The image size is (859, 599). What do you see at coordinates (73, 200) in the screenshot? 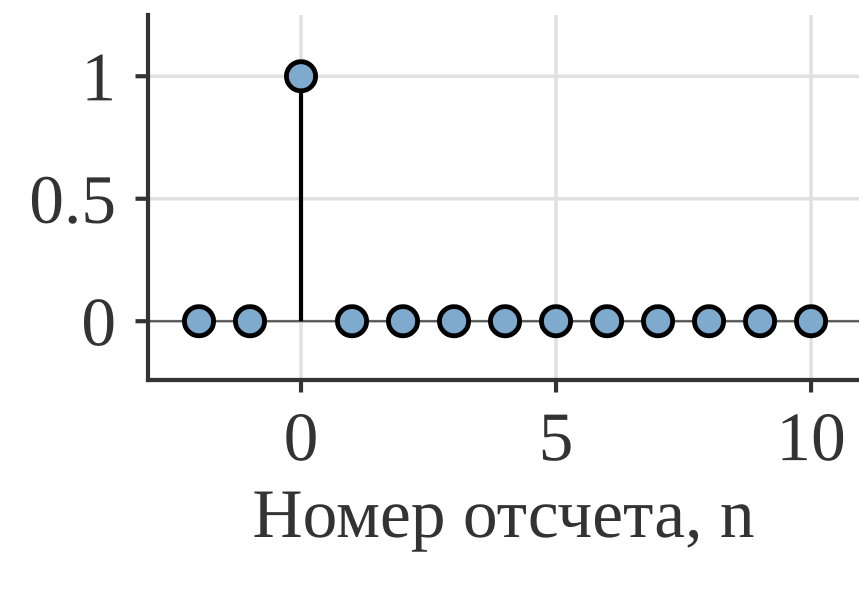
I see `y-tick-label: 0.5` at bounding box center [73, 200].